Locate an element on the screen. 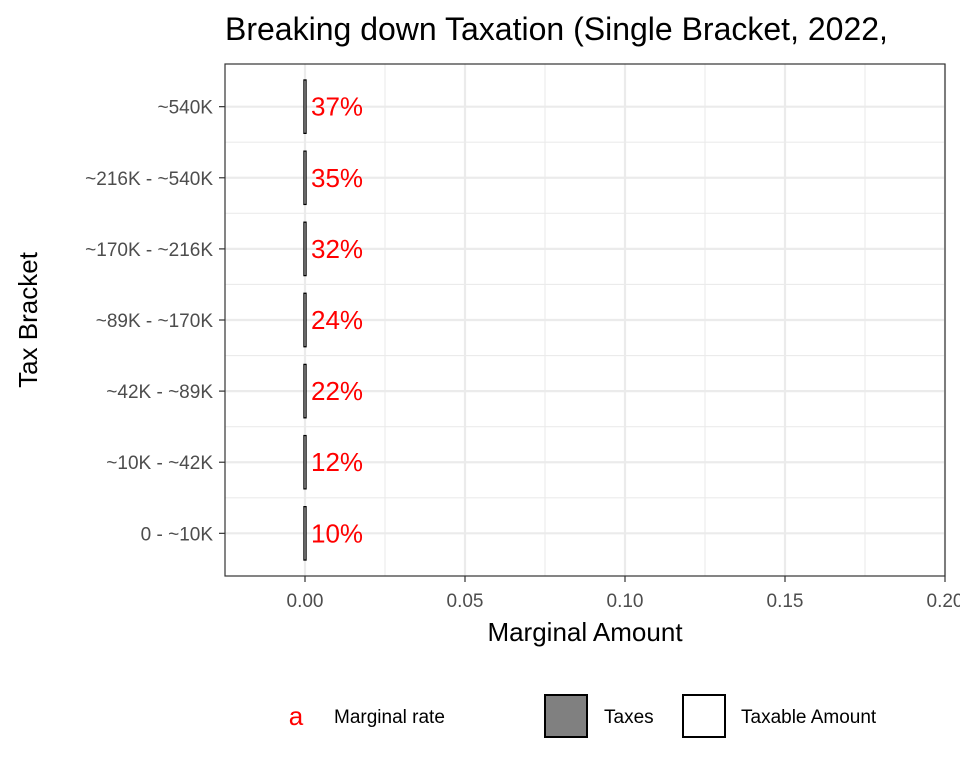 This screenshot has width=960, height=773. y-tick-label: ~216K - ~540K is located at coordinates (149, 179).